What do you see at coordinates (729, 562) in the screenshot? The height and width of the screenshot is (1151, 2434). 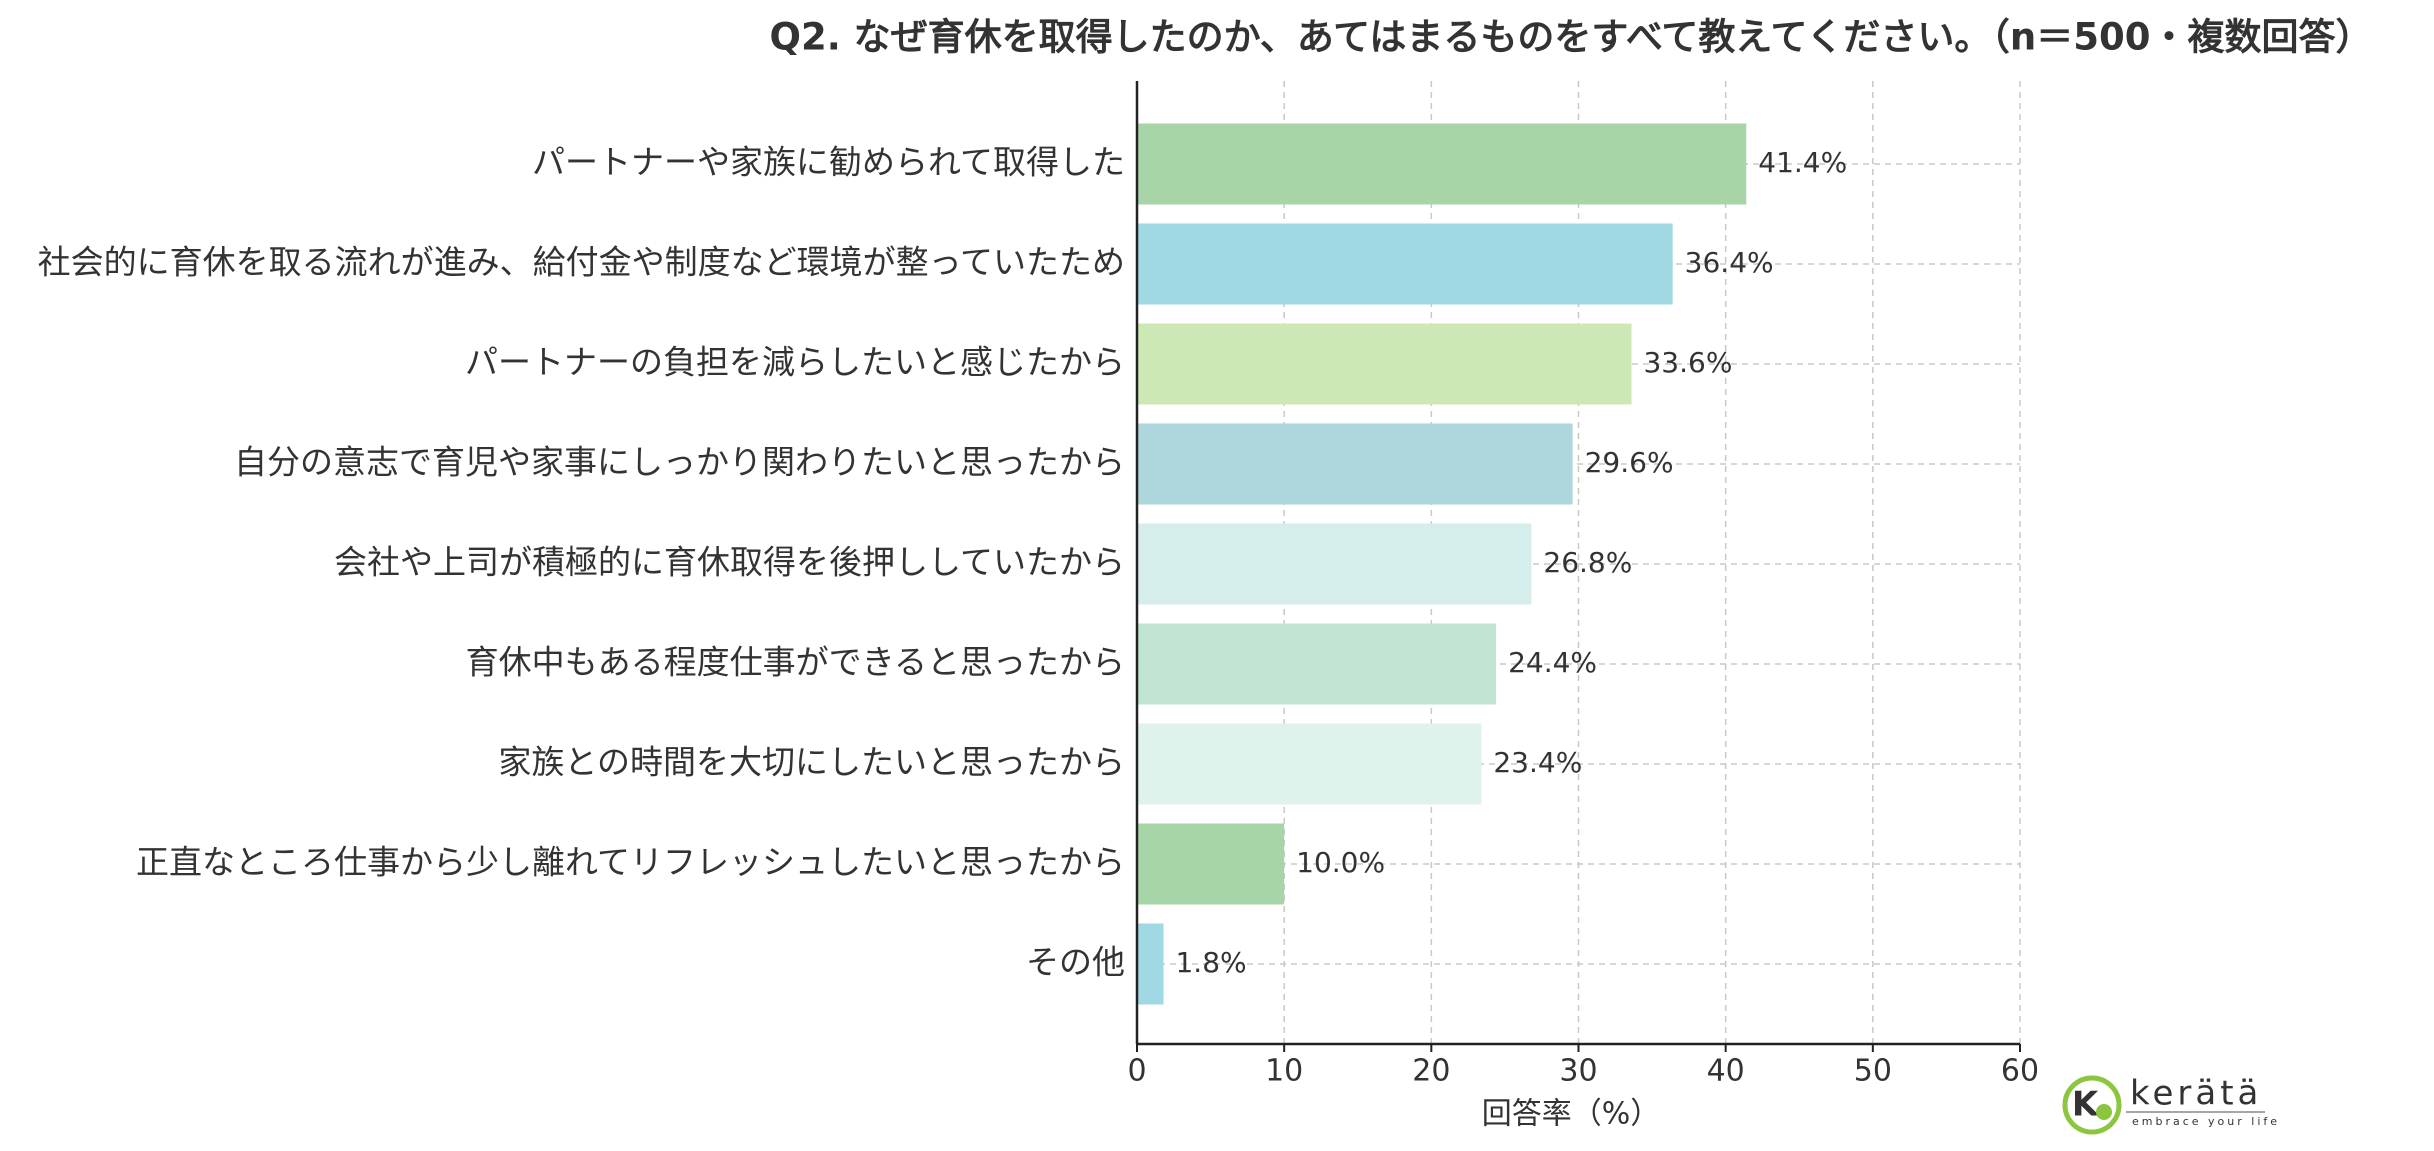 I see `y-tick-label: 会社や上司が積極的に育休取得を後押ししていたから` at bounding box center [729, 562].